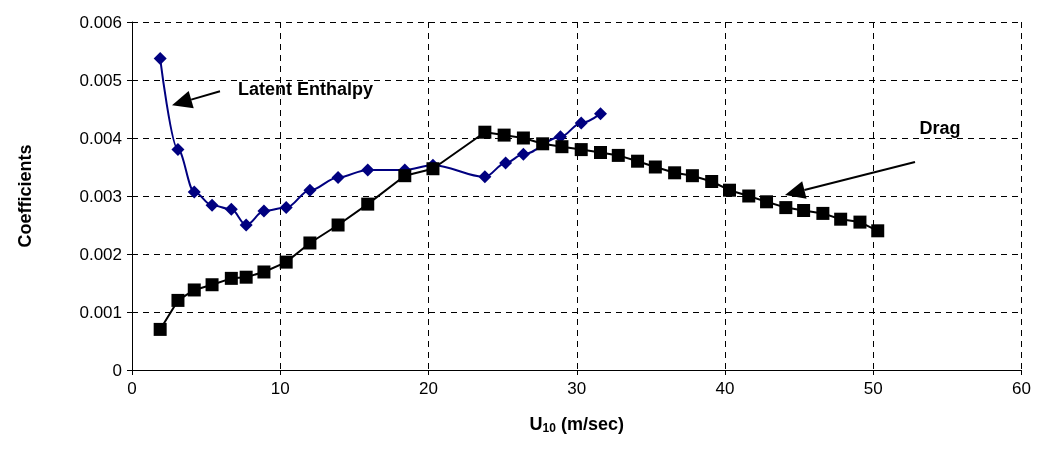  What do you see at coordinates (577, 388) in the screenshot?
I see `x-tick-label: 30` at bounding box center [577, 388].